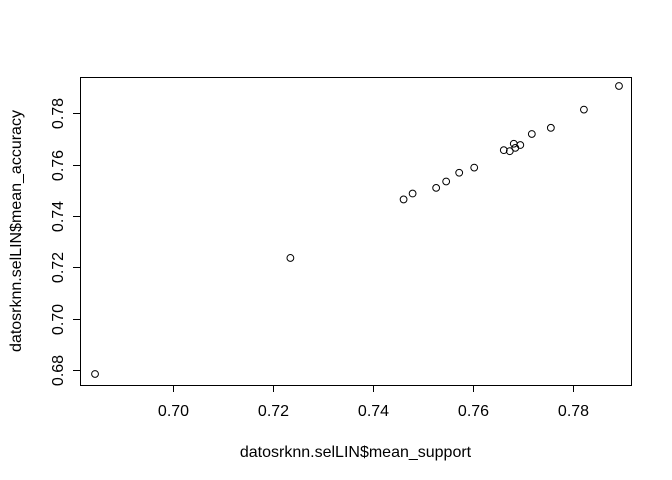  What do you see at coordinates (58, 165) in the screenshot?
I see `y-tick-label: 0.76` at bounding box center [58, 165].